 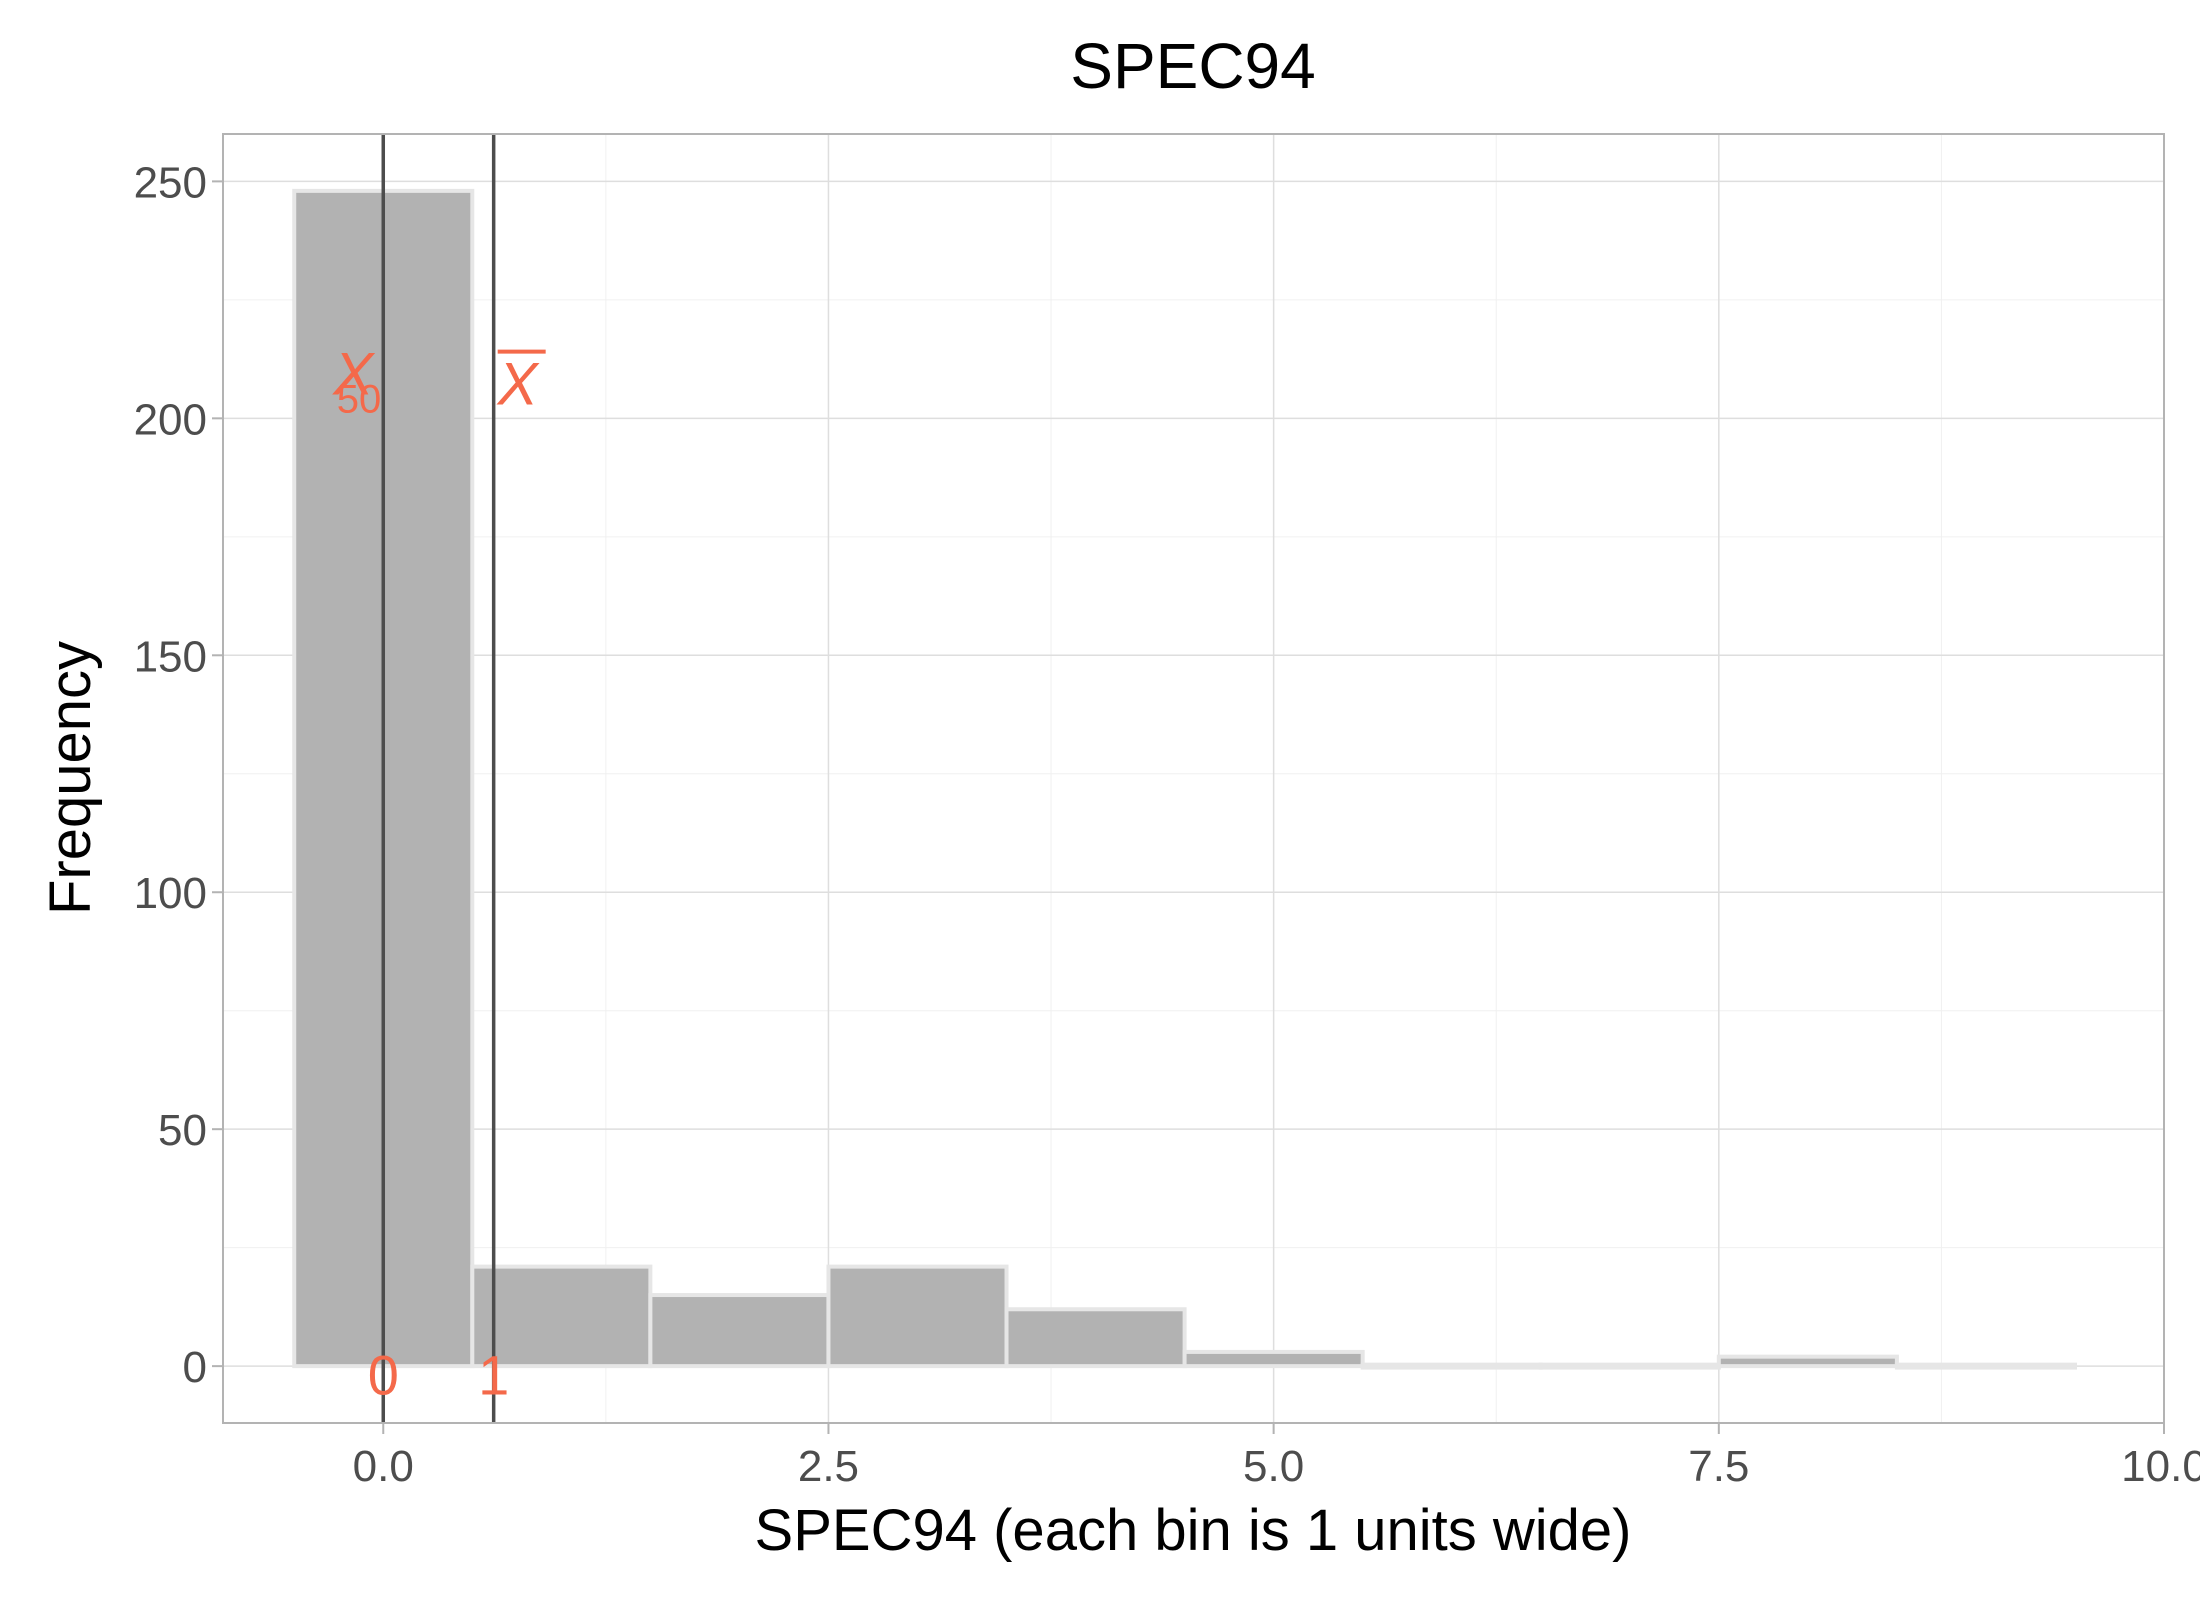 What do you see at coordinates (1193, 1530) in the screenshot?
I see `x-axis-title: SPEC94 (each bin is 1 units wide)` at bounding box center [1193, 1530].